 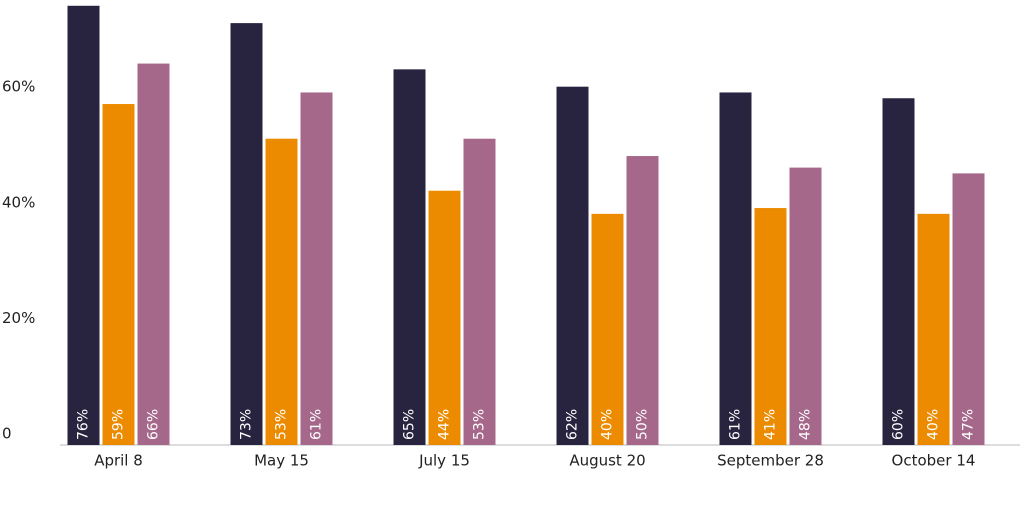 I want to click on y-tick-label: 0, so click(x=7, y=434).